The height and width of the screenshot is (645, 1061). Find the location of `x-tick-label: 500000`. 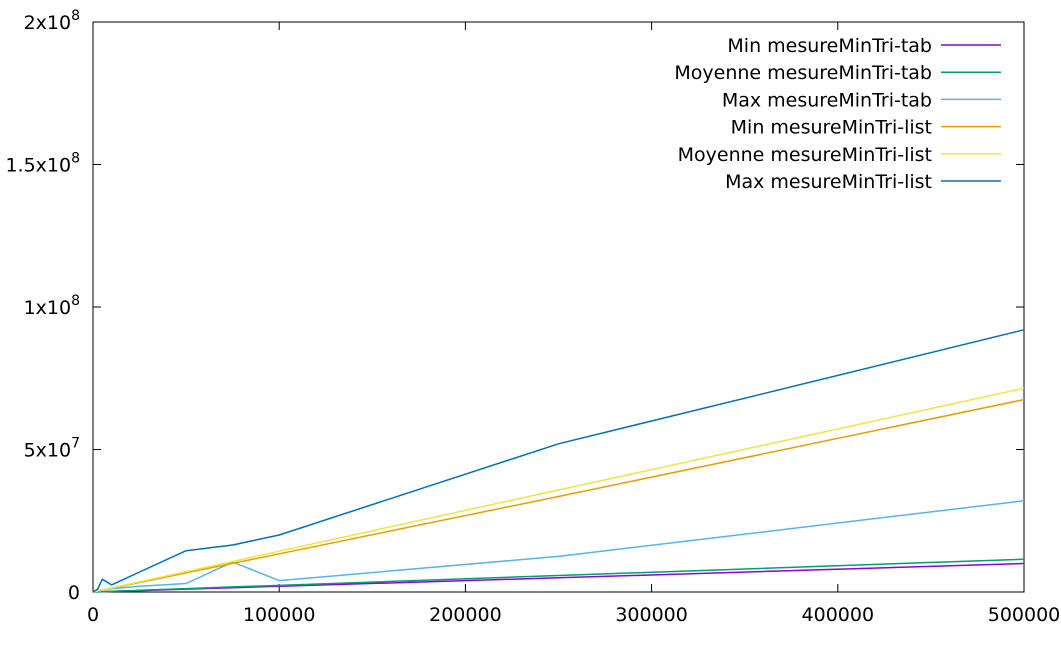

x-tick-label: 500000 is located at coordinates (1024, 615).